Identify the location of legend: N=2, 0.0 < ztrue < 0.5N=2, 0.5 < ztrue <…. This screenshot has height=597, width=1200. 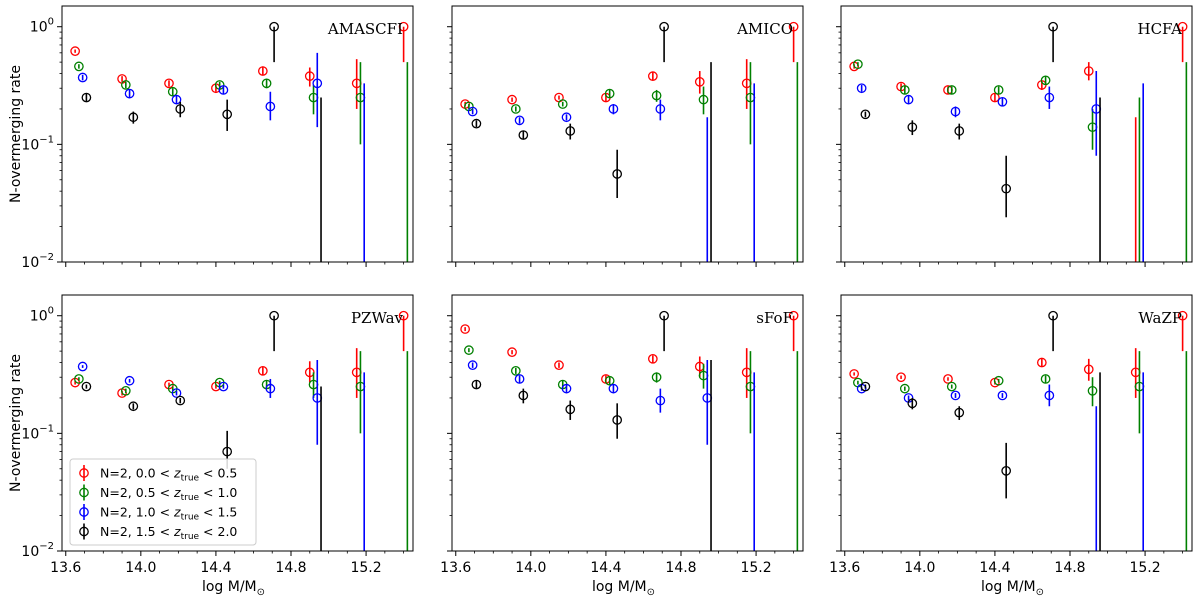
(163, 502).